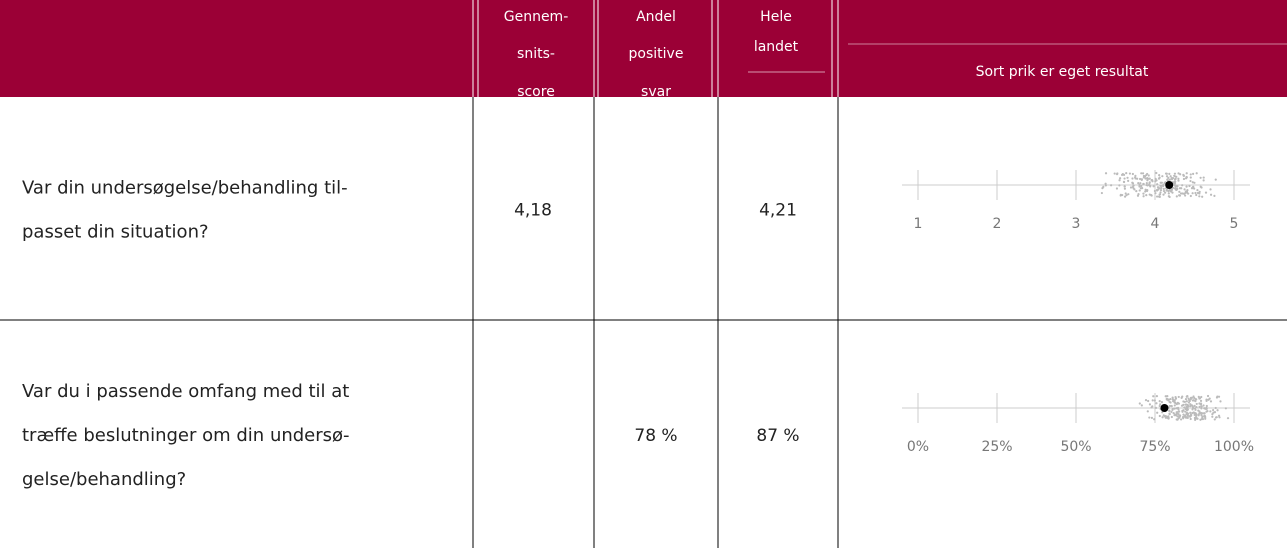 This screenshot has width=1287, height=548. Describe the element at coordinates (1155, 224) in the screenshot. I see `tick-label: 4` at that location.